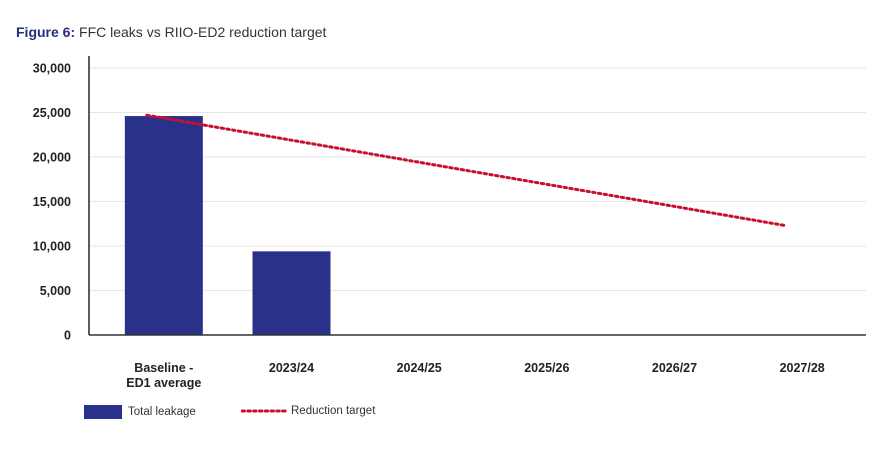 This screenshot has width=895, height=455. Describe the element at coordinates (103, 412) in the screenshot. I see `legend-bar-swatch` at that location.